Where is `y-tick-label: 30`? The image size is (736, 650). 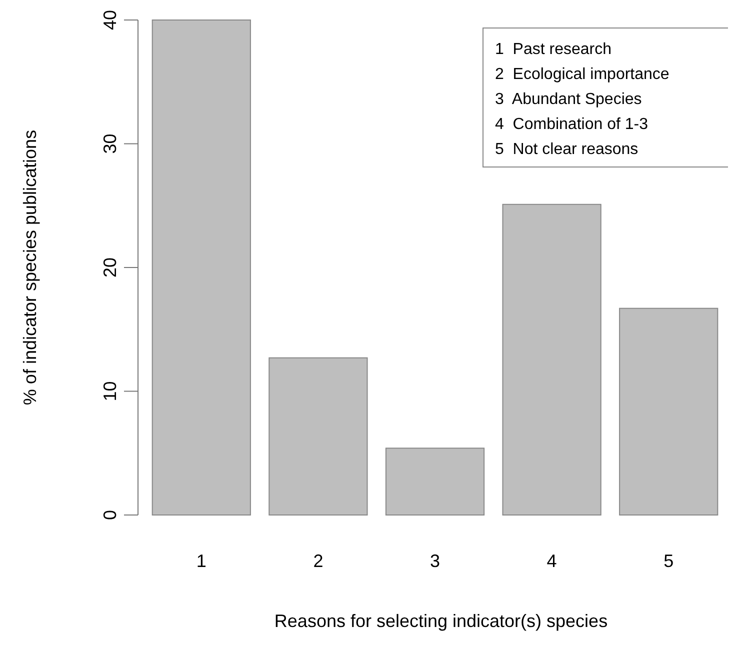
y-tick-label: 30 is located at coordinates (110, 144).